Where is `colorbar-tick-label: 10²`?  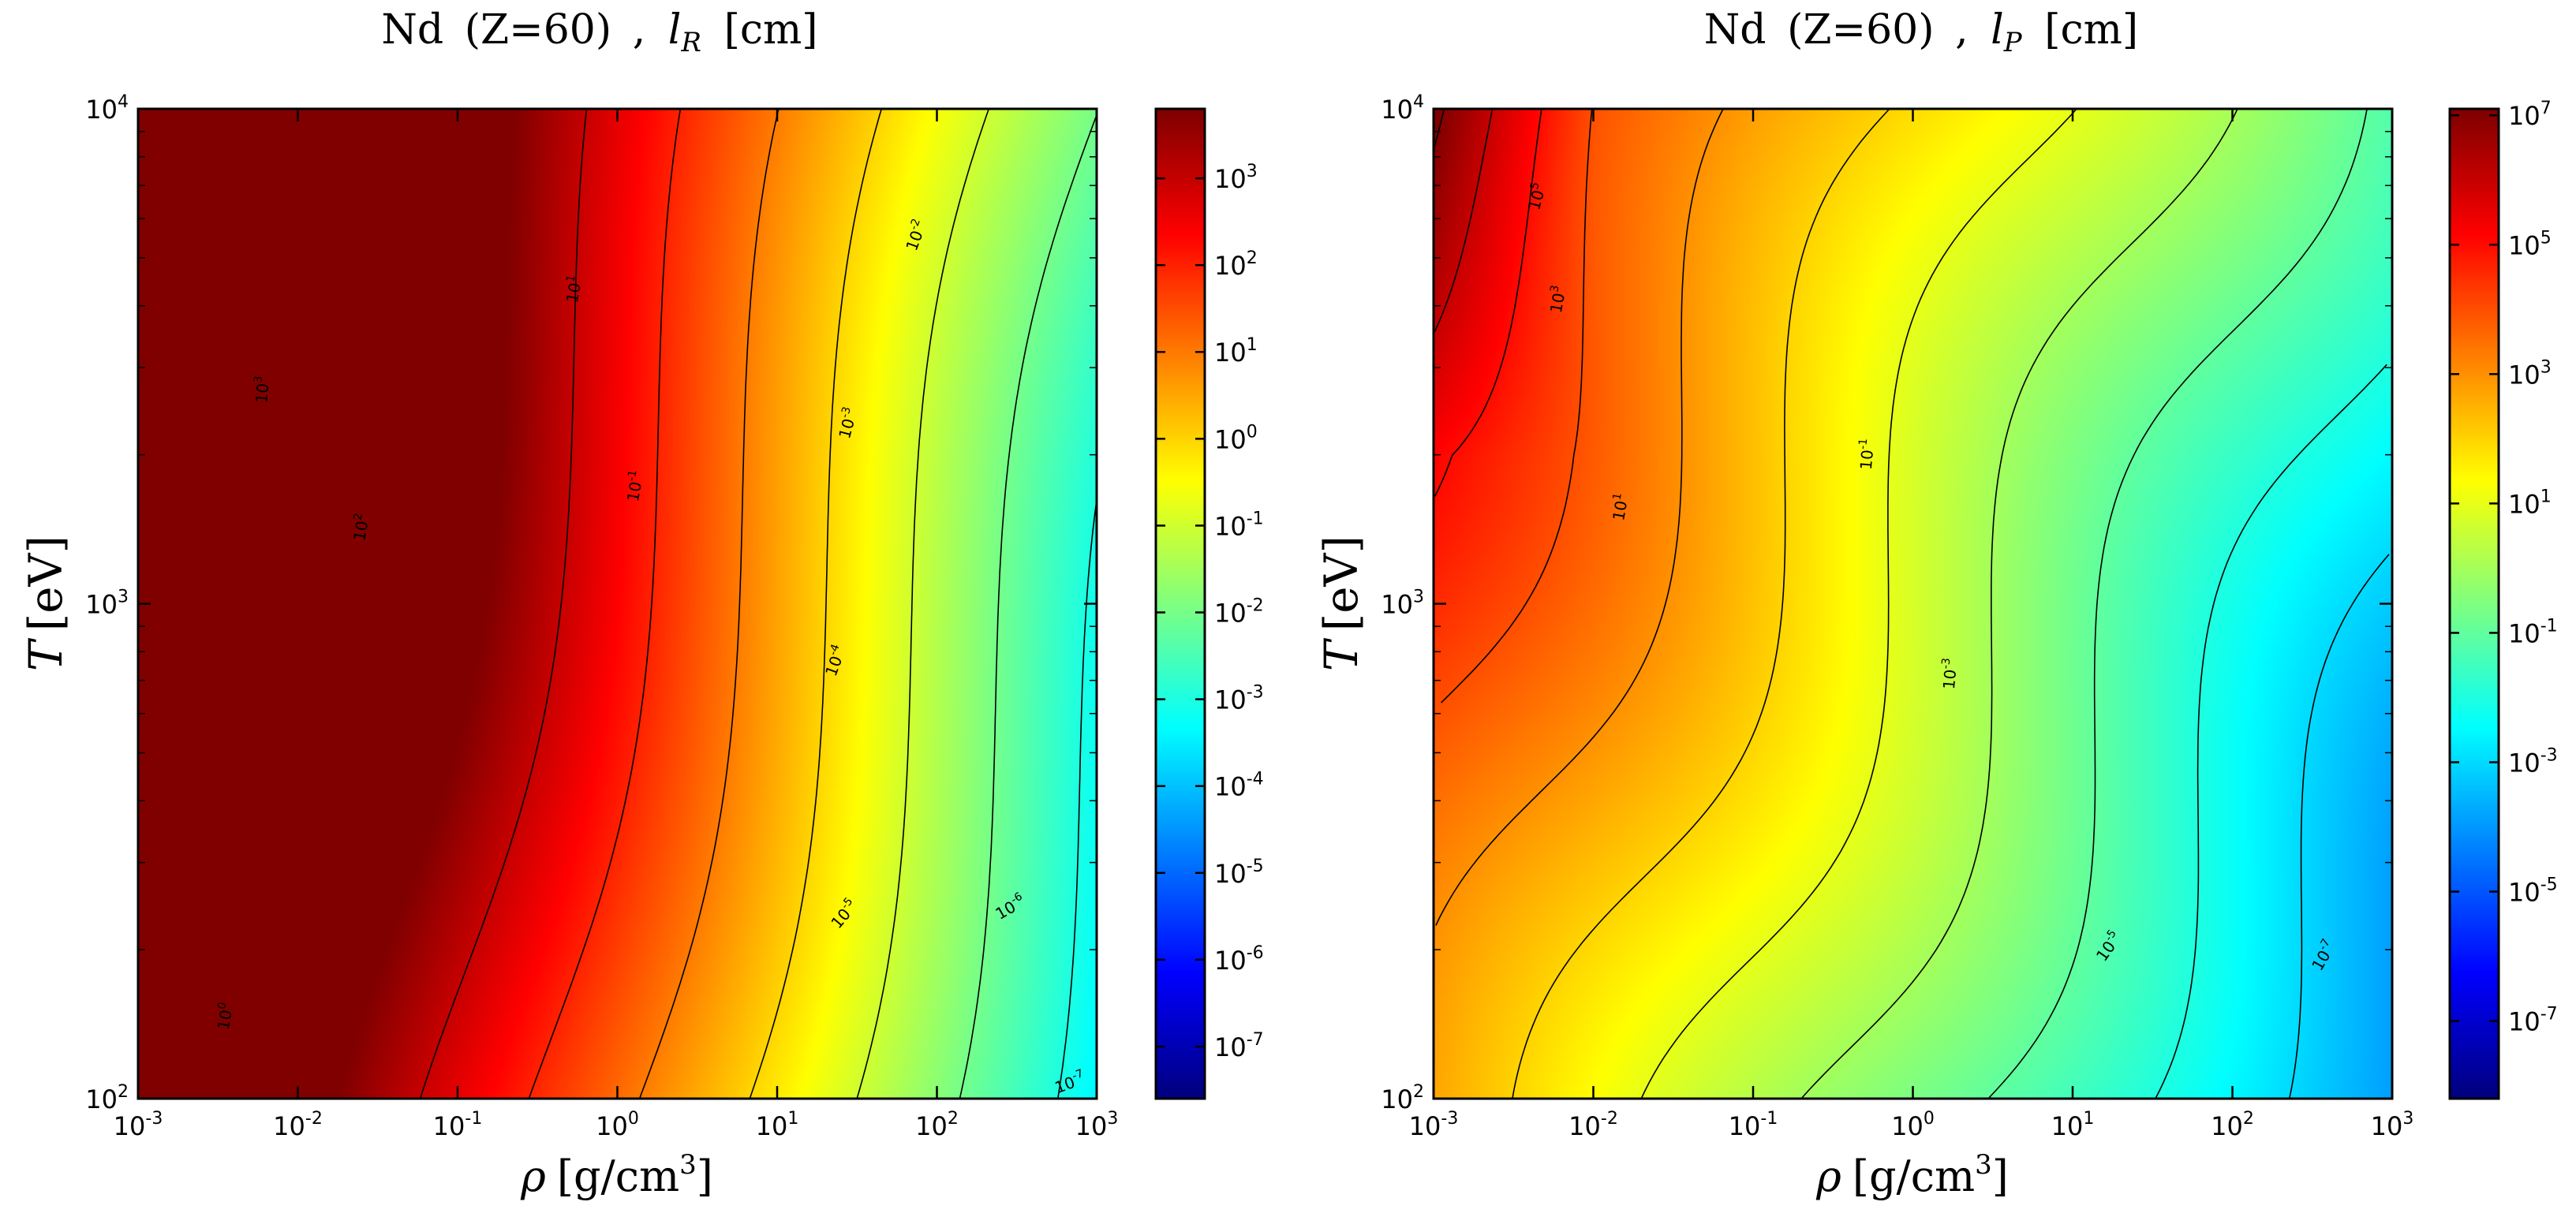
colorbar-tick-label: 10² is located at coordinates (1236, 264).